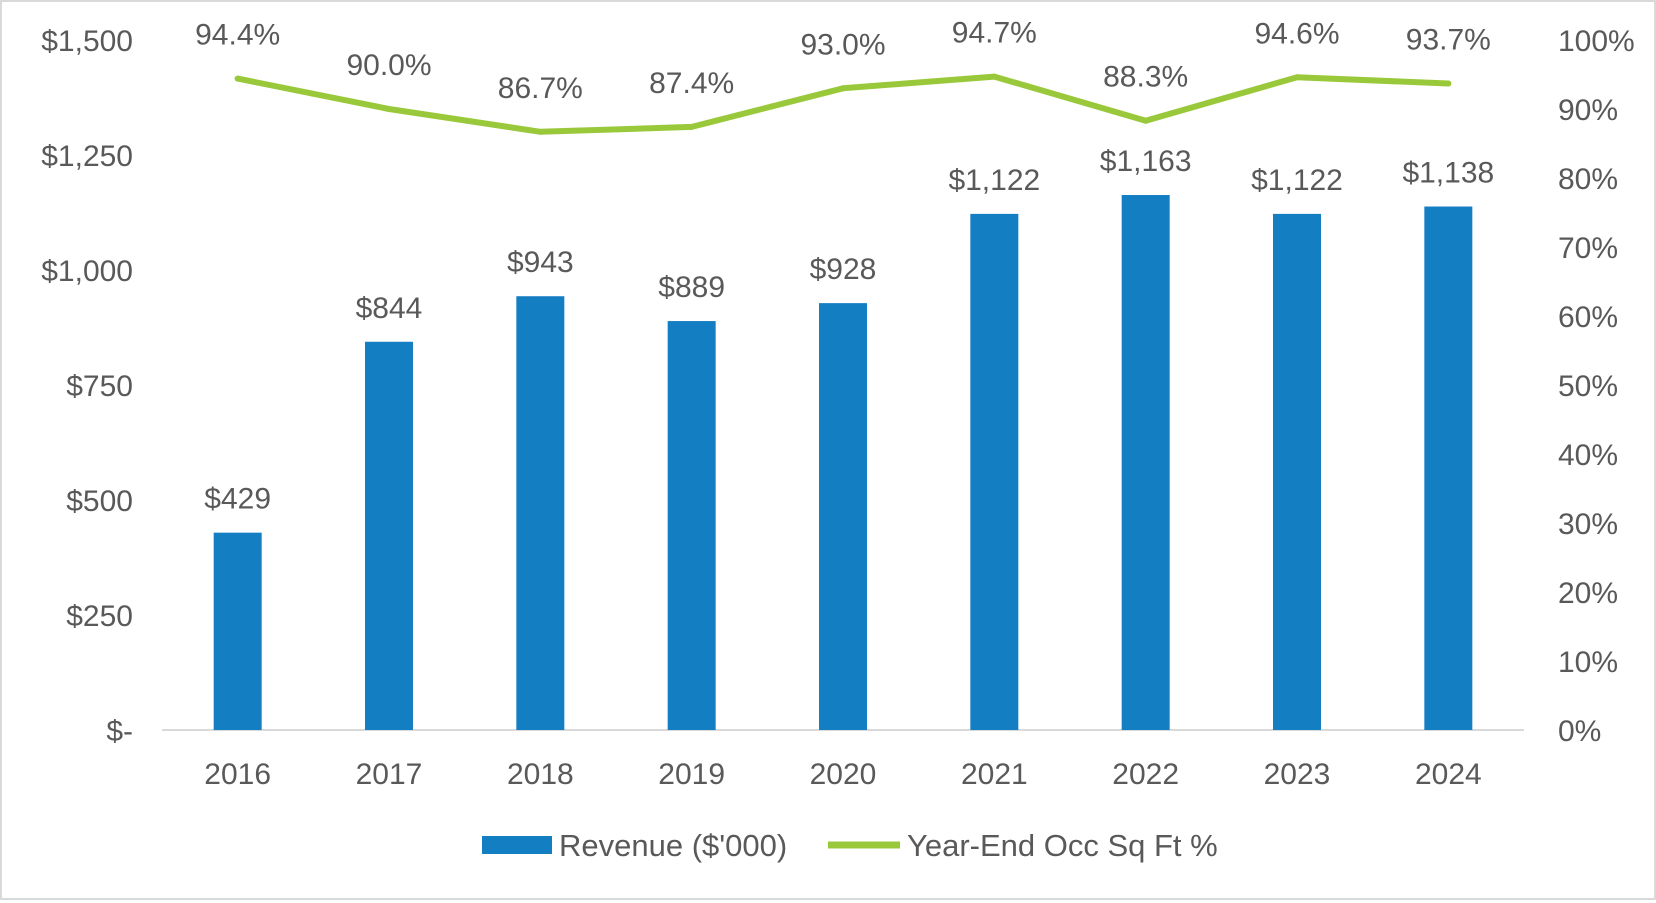 Image resolution: width=1656 pixels, height=903 pixels. What do you see at coordinates (673, 845) in the screenshot?
I see `legend-label-revenue: Revenue ($'000)` at bounding box center [673, 845].